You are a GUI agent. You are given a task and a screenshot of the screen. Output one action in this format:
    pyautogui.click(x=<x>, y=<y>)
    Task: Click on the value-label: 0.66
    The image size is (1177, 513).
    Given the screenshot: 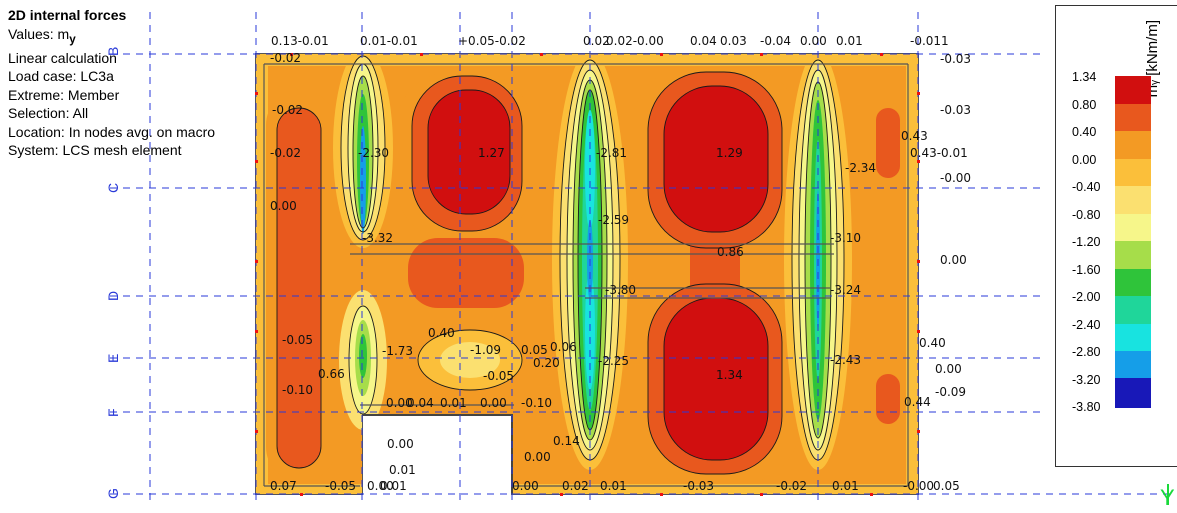 What is the action you would take?
    pyautogui.click(x=331, y=374)
    